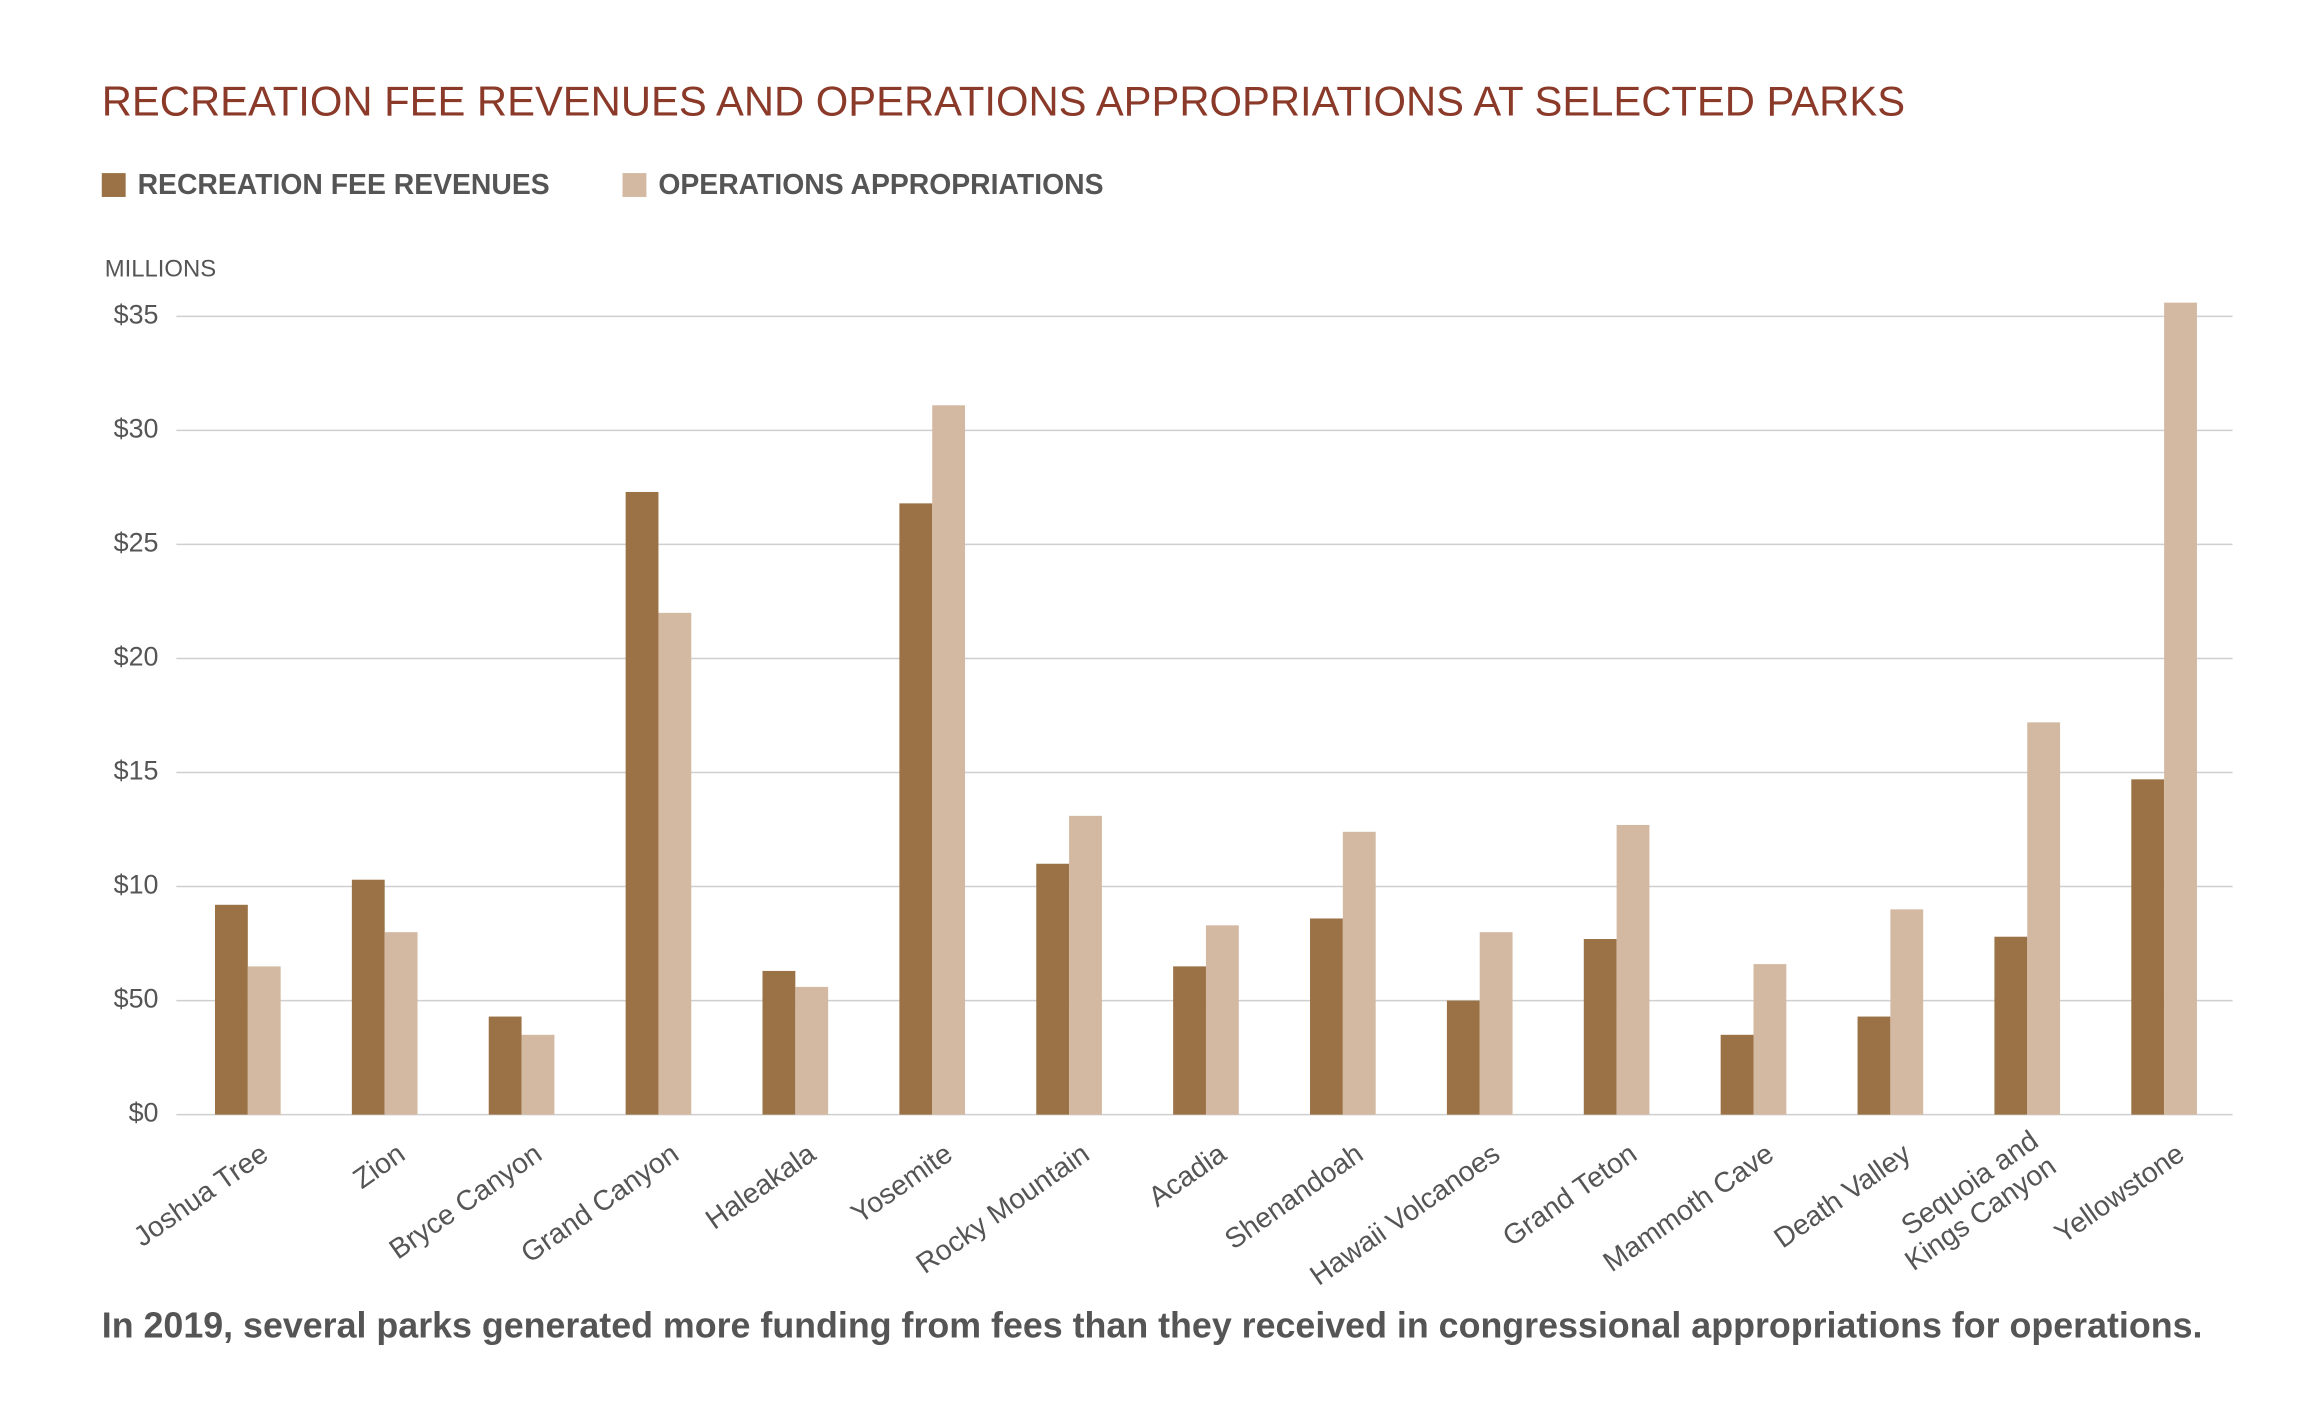 This screenshot has width=2306, height=1425. Describe the element at coordinates (144, 1113) in the screenshot. I see `y-tick-label: $0` at that location.